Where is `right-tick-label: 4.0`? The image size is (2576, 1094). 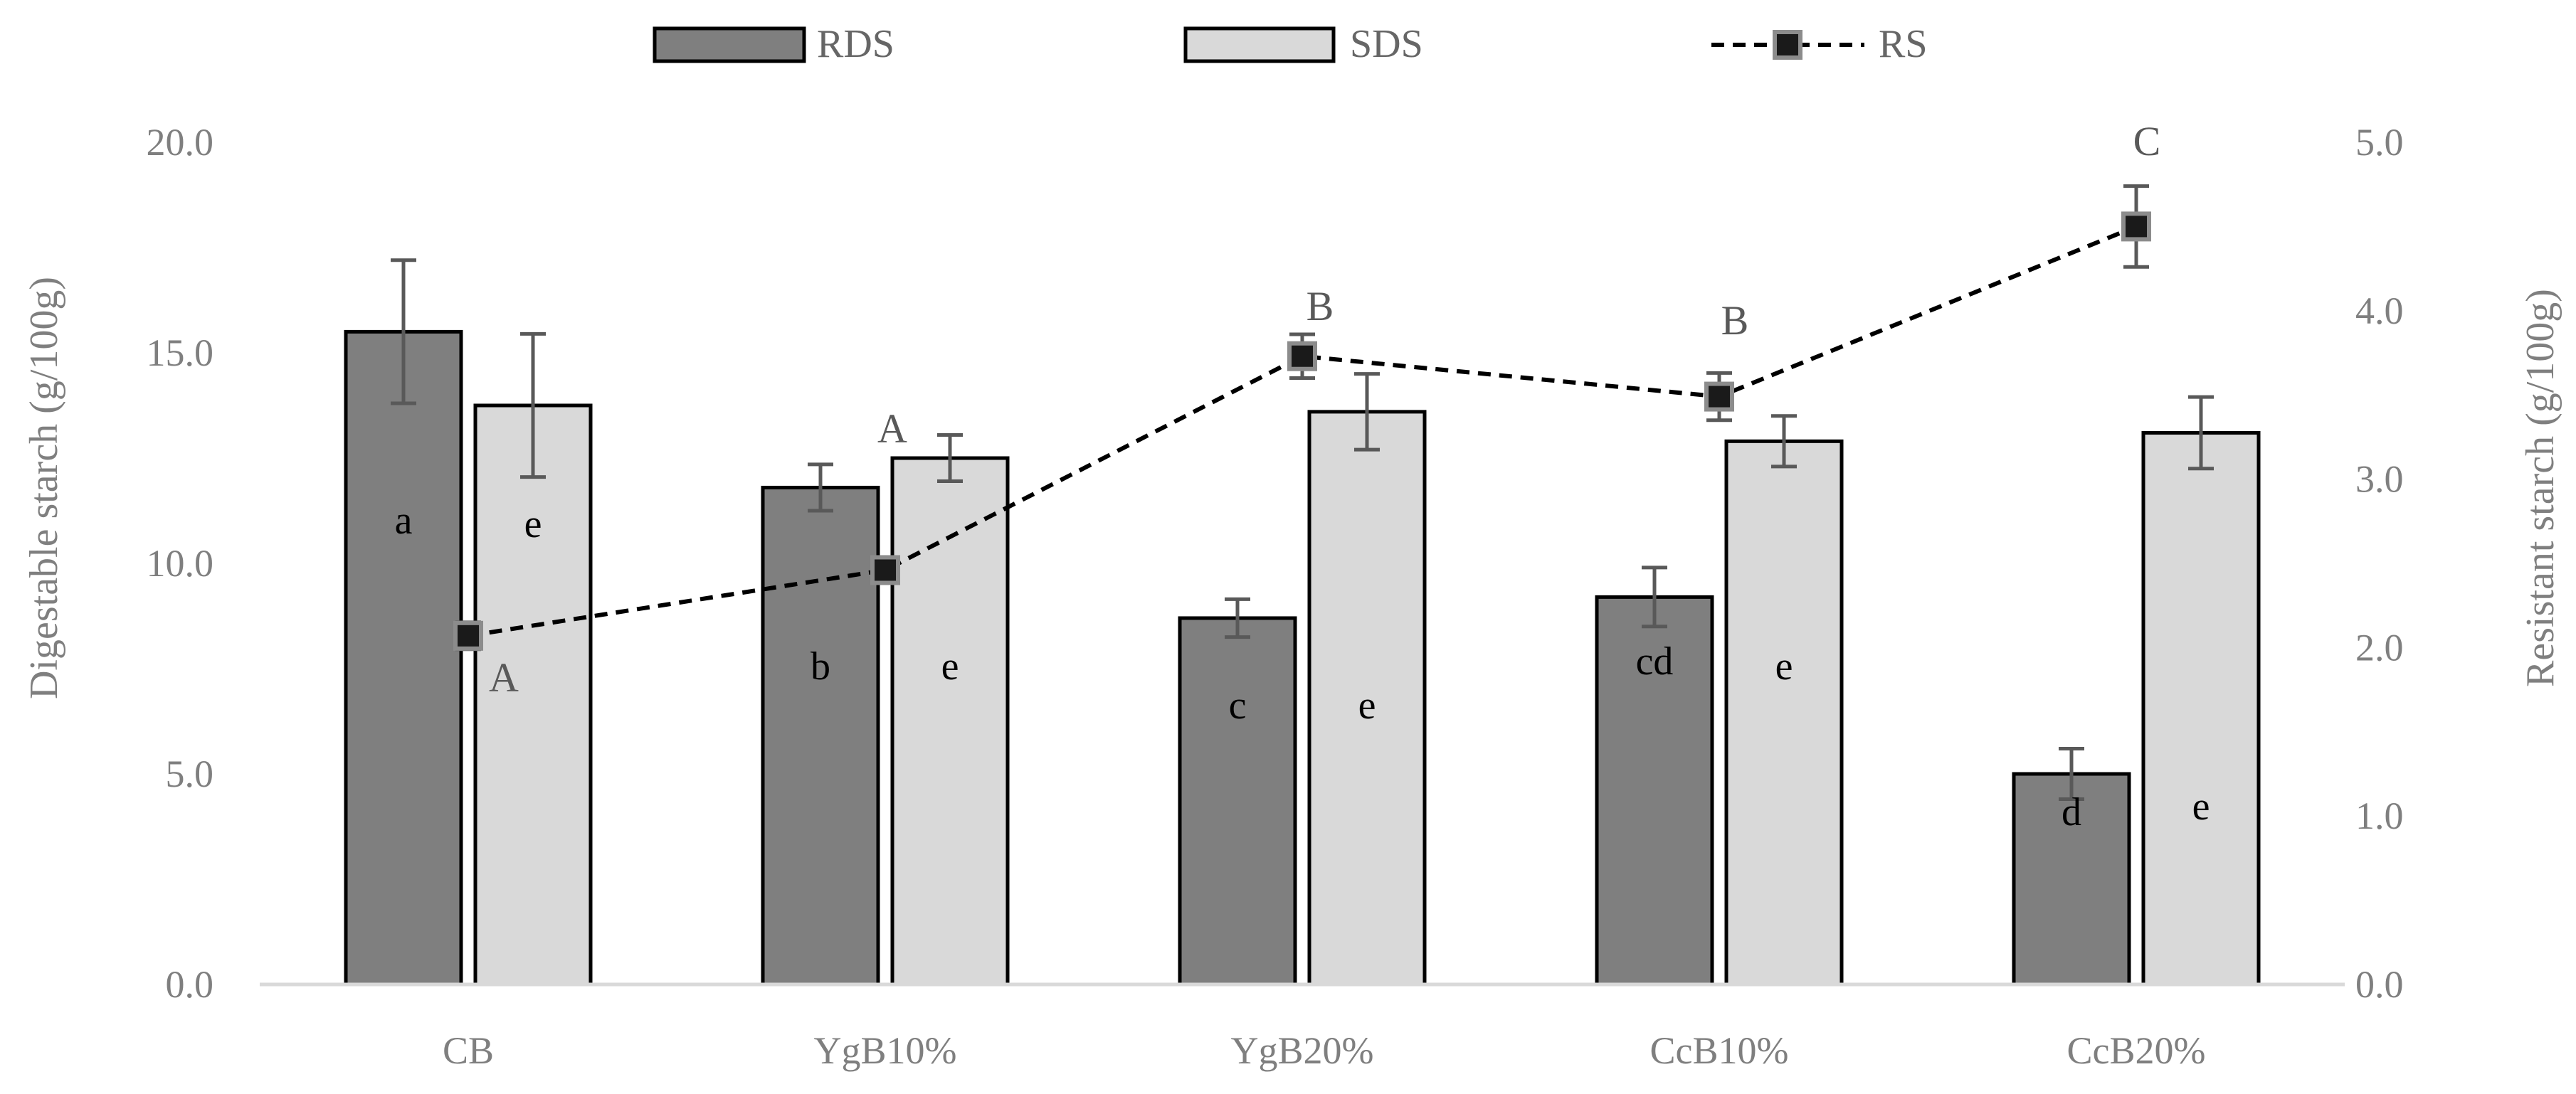
right-tick-label: 4.0 is located at coordinates (2379, 311).